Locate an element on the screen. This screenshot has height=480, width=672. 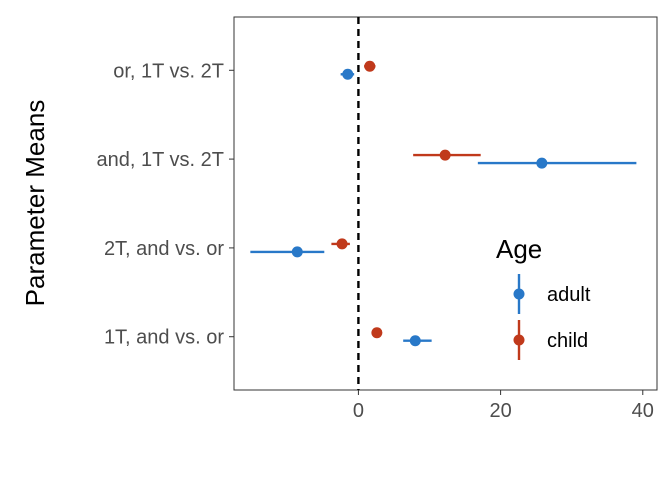
x-tick-label: 40 is located at coordinates (643, 411).